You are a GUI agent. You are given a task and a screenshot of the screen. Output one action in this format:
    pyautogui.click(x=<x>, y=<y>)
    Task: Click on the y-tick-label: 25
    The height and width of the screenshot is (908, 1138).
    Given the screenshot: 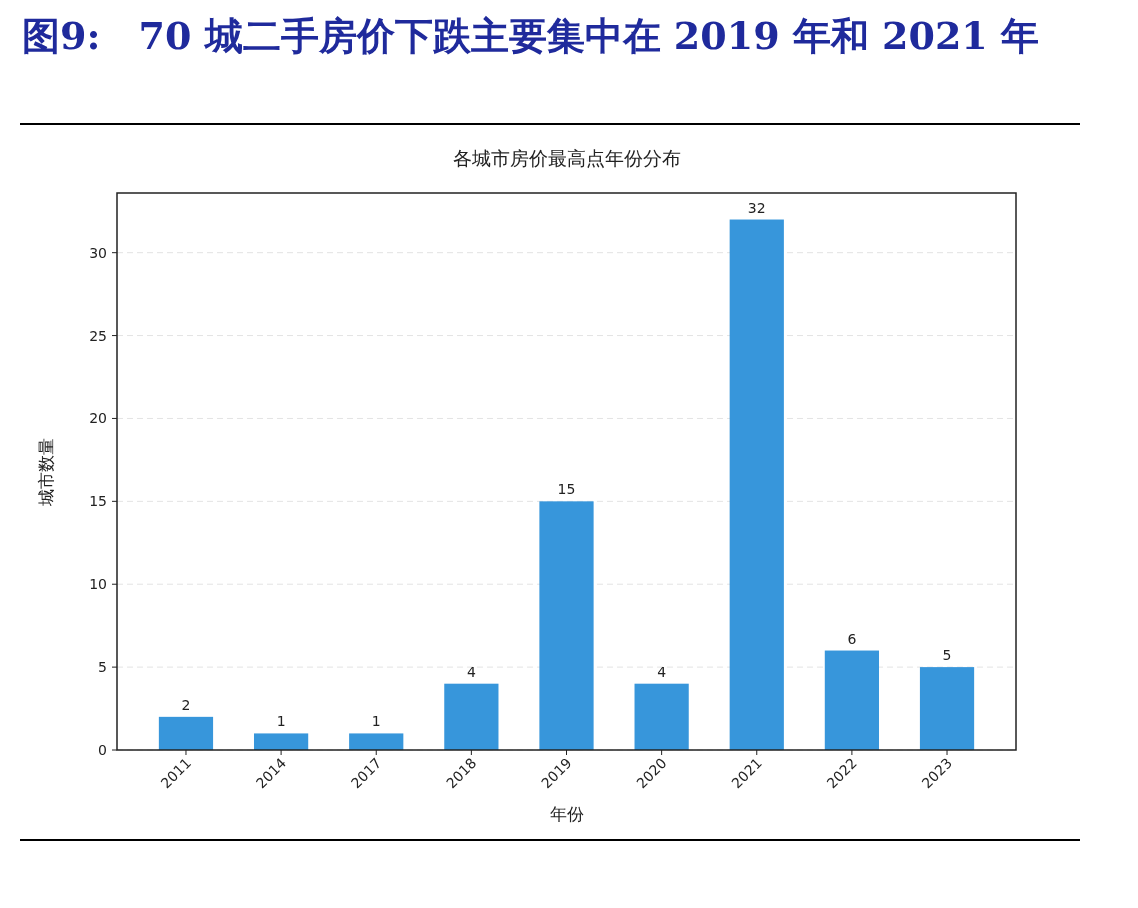 What is the action you would take?
    pyautogui.click(x=98, y=335)
    